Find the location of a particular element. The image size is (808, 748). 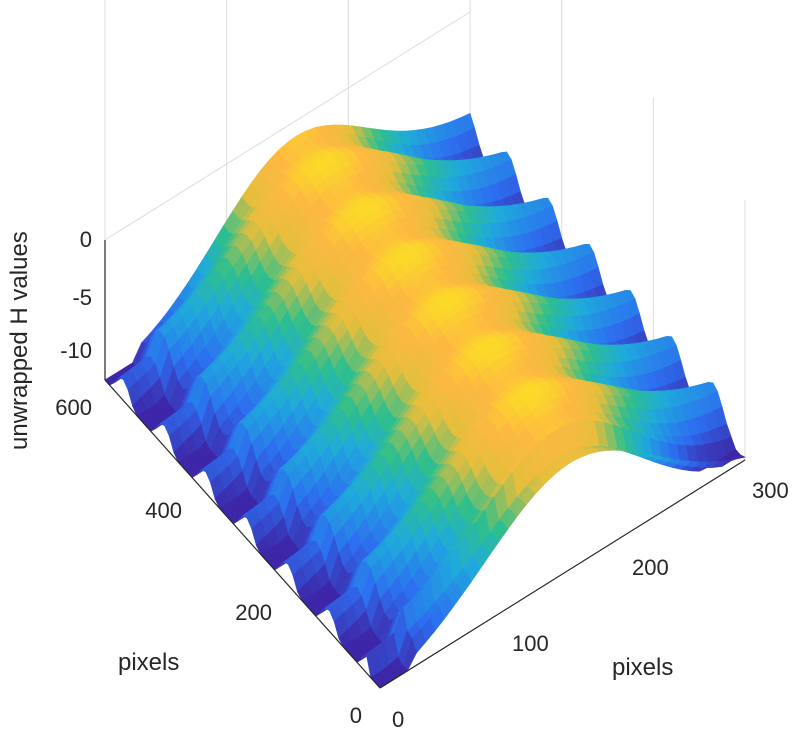

y-tick-label-0: 0 is located at coordinates (356, 715).